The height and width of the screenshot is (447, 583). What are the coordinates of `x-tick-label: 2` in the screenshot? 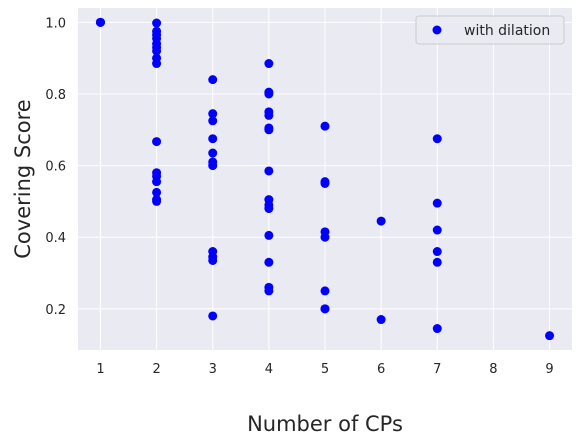 It's located at (156, 369).